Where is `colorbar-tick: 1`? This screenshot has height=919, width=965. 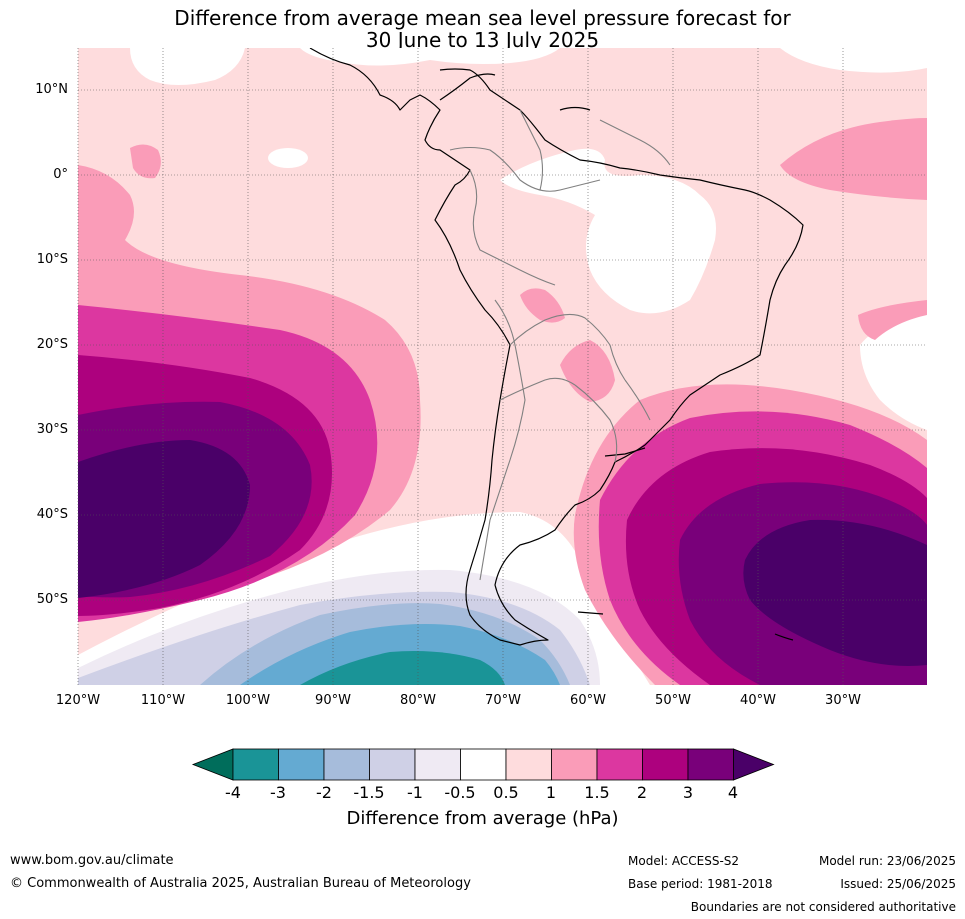 colorbar-tick: 1 is located at coordinates (551, 792).